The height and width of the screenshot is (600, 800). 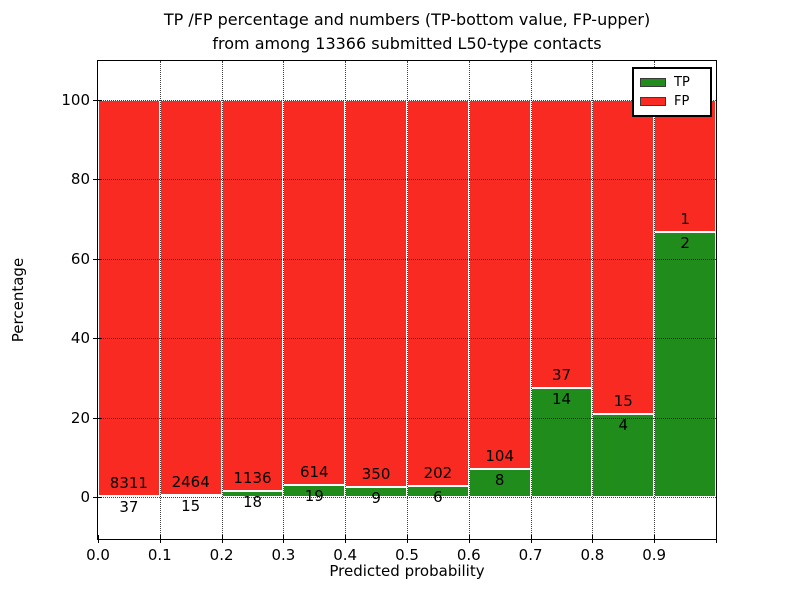 What do you see at coordinates (314, 472) in the screenshot?
I see `fp-count-label: 614` at bounding box center [314, 472].